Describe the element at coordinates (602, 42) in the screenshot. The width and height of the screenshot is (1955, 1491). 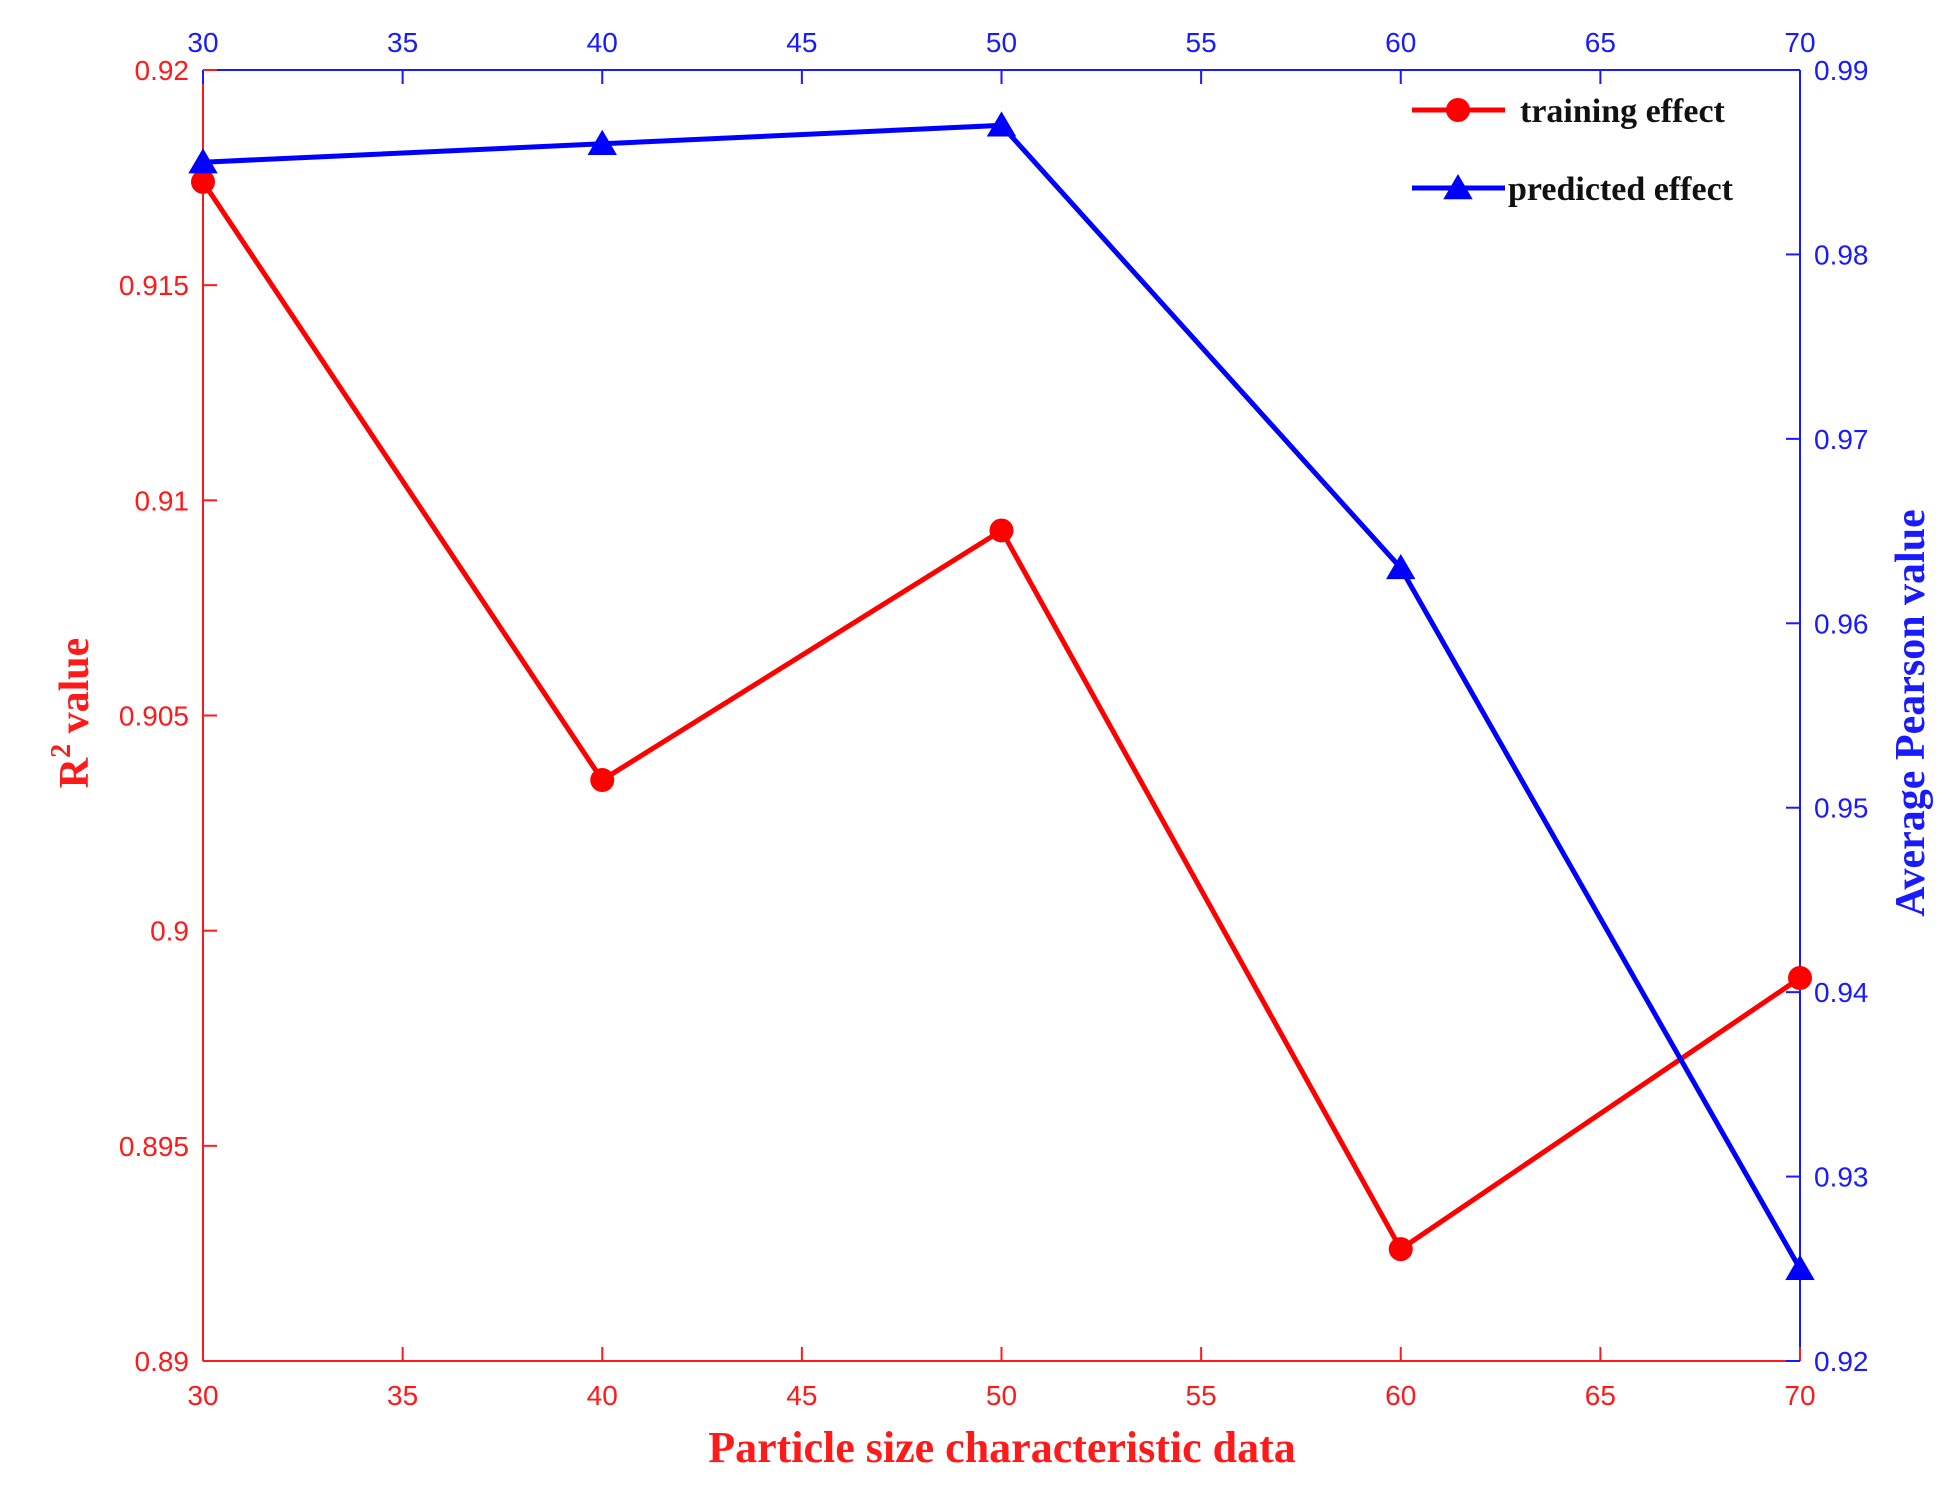
I see `x-tick-label-top: 40` at that location.